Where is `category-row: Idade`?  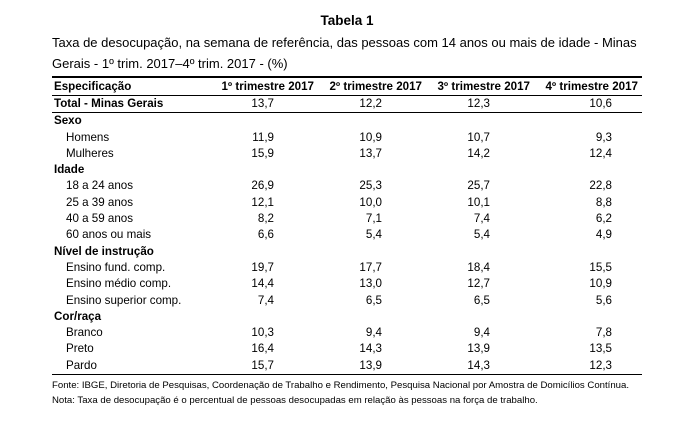
category-row: Idade is located at coordinates (347, 170).